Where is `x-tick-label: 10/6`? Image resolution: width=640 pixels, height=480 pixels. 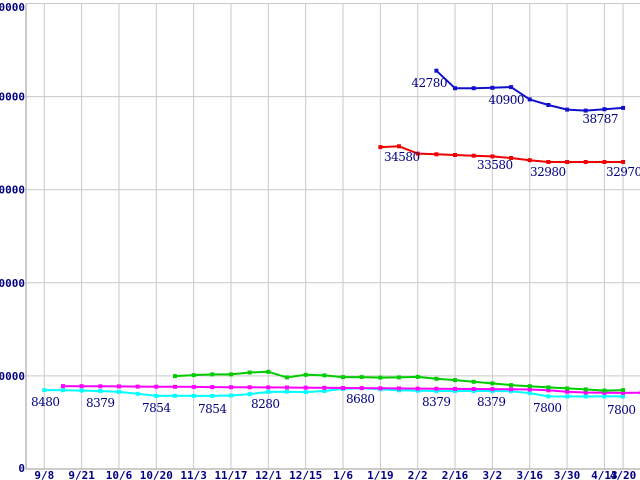 x-tick-label: 10/6 is located at coordinates (119, 474).